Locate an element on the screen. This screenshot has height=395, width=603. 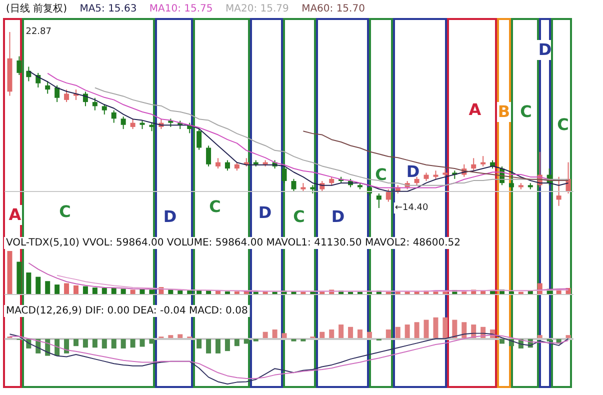
text: MA10: 15.75 is located at coordinates (181, 9).